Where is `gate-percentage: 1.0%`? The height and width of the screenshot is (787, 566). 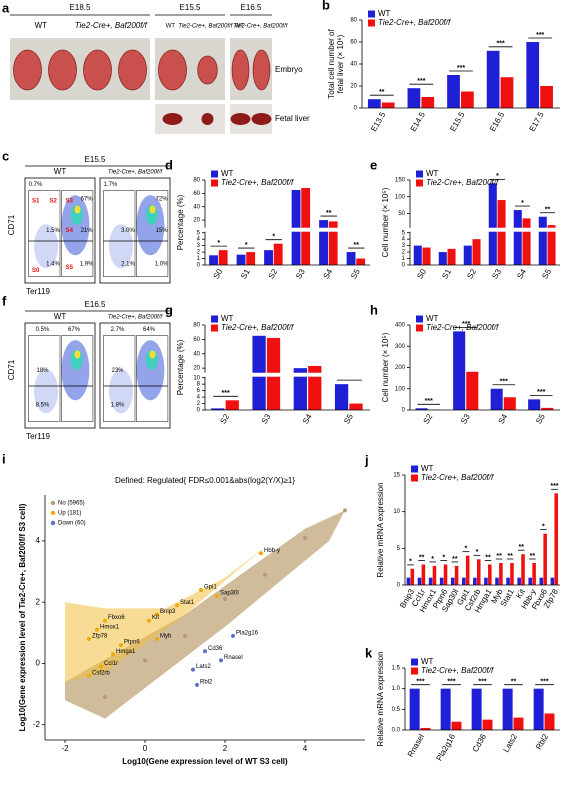
gate-percentage: 1.0% is located at coordinates (162, 265).